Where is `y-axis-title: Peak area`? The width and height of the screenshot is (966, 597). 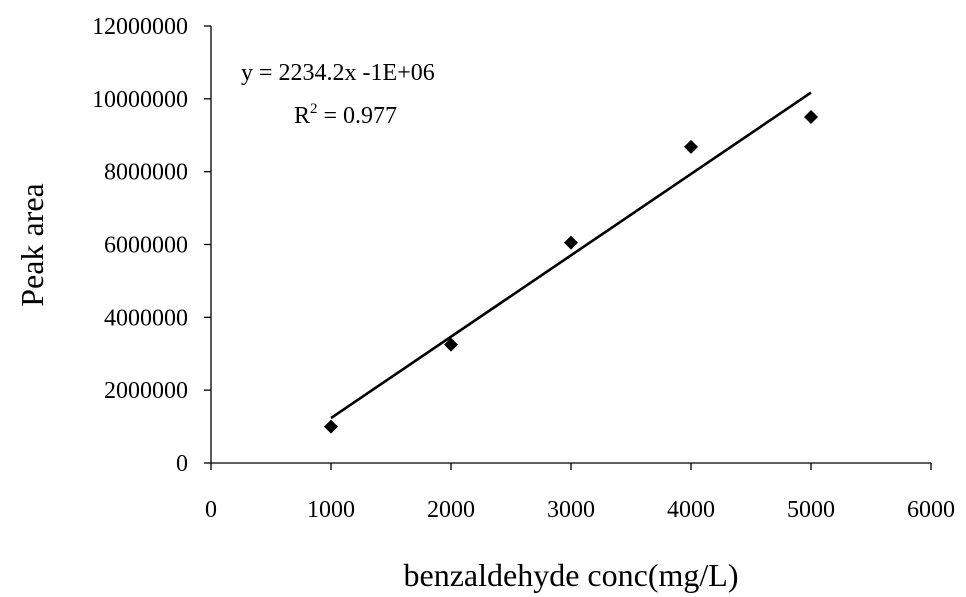
y-axis-title: Peak area is located at coordinates (32, 244).